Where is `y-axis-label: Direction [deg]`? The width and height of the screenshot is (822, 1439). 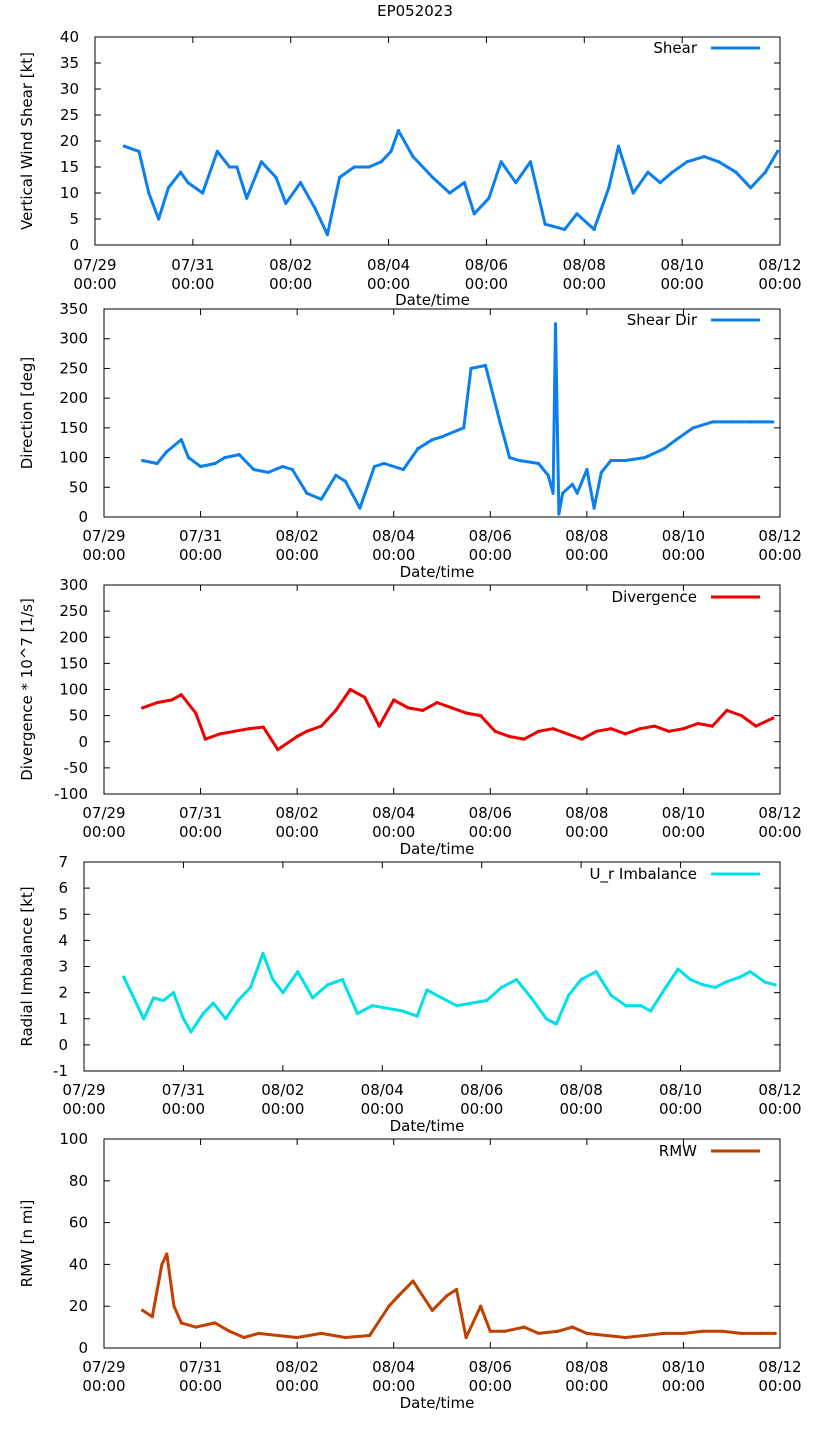 y-axis-label: Direction [deg] is located at coordinates (27, 413).